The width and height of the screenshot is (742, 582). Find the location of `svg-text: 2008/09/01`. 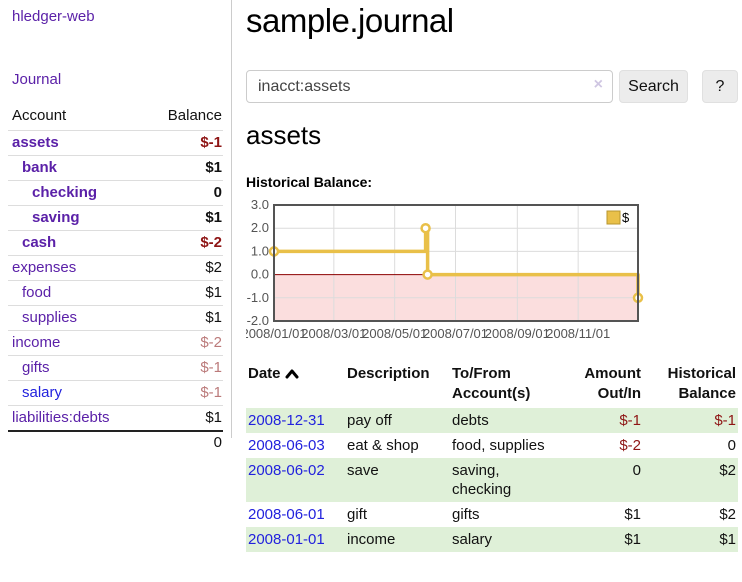

svg-text: 2008/09/01 is located at coordinates (517, 333).